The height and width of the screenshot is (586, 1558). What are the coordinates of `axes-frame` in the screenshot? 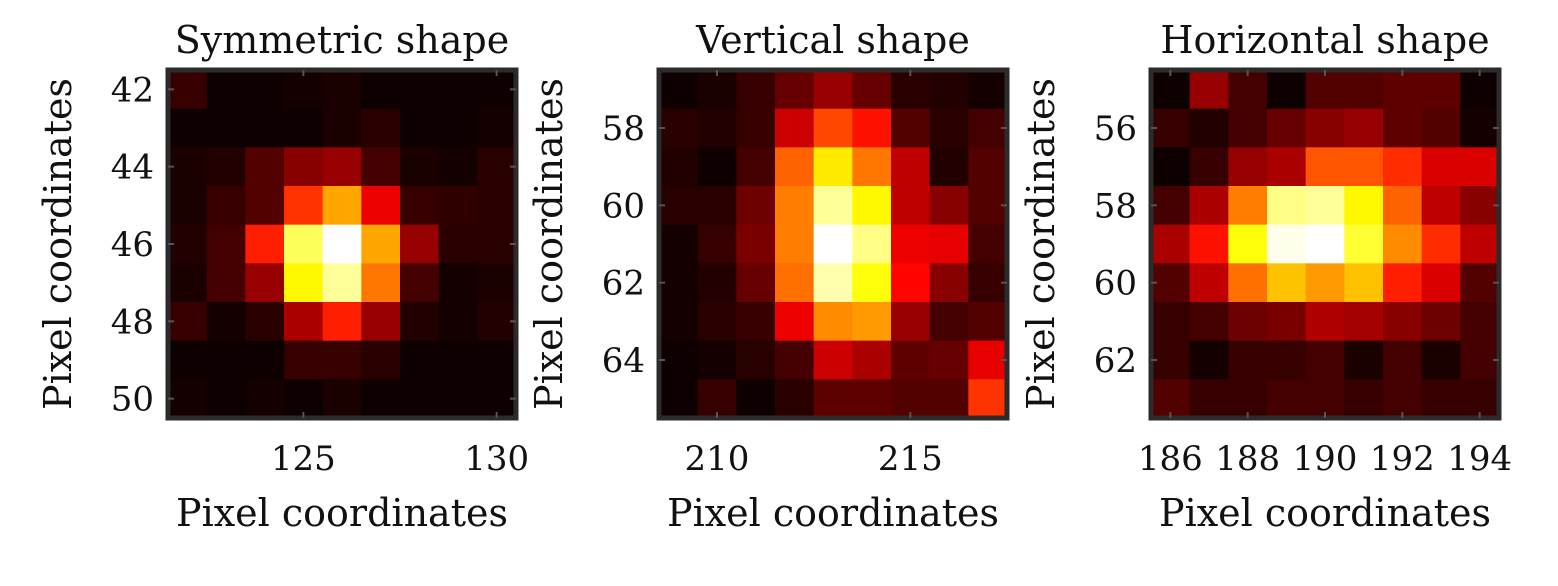 It's located at (833, 244).